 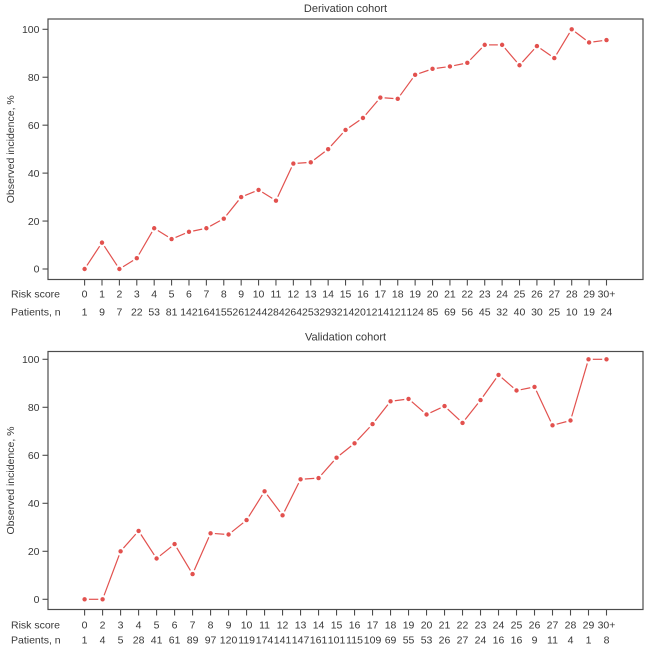 What do you see at coordinates (572, 295) in the screenshot?
I see `x-tick-label: 28` at bounding box center [572, 295].